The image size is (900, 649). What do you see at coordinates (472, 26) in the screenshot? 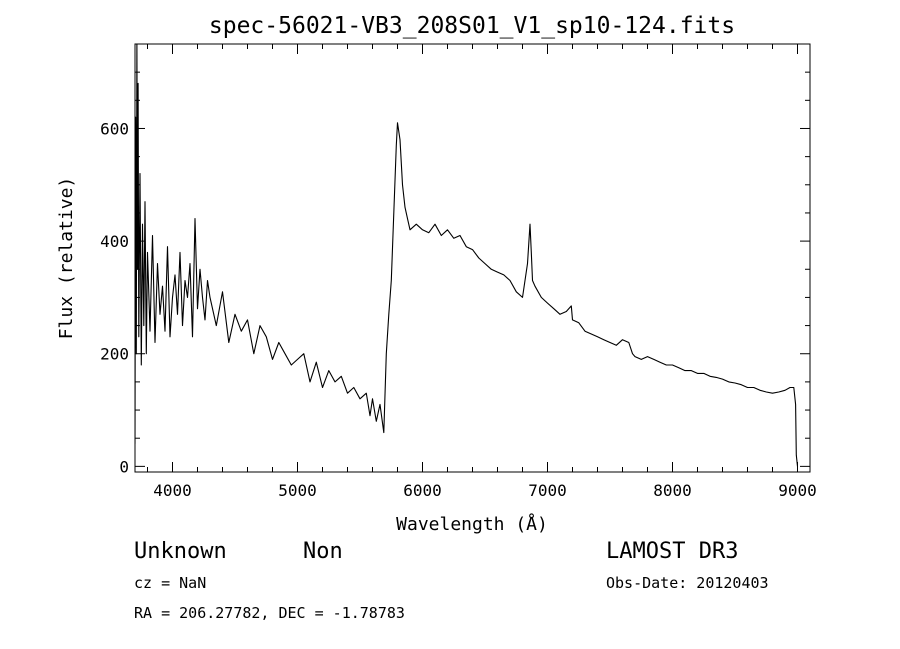
I see `chart-title: spec-56021-VB3_208S01_V1_sp10-124.fits` at bounding box center [472, 26].